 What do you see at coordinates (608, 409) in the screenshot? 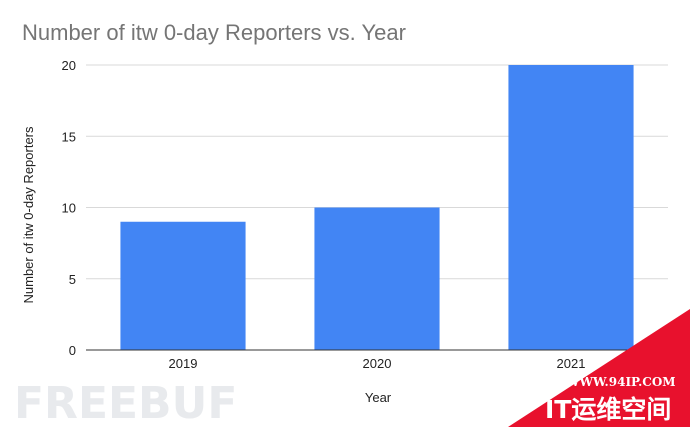
I see `corner-banner-text: IT运维空间` at bounding box center [608, 409].